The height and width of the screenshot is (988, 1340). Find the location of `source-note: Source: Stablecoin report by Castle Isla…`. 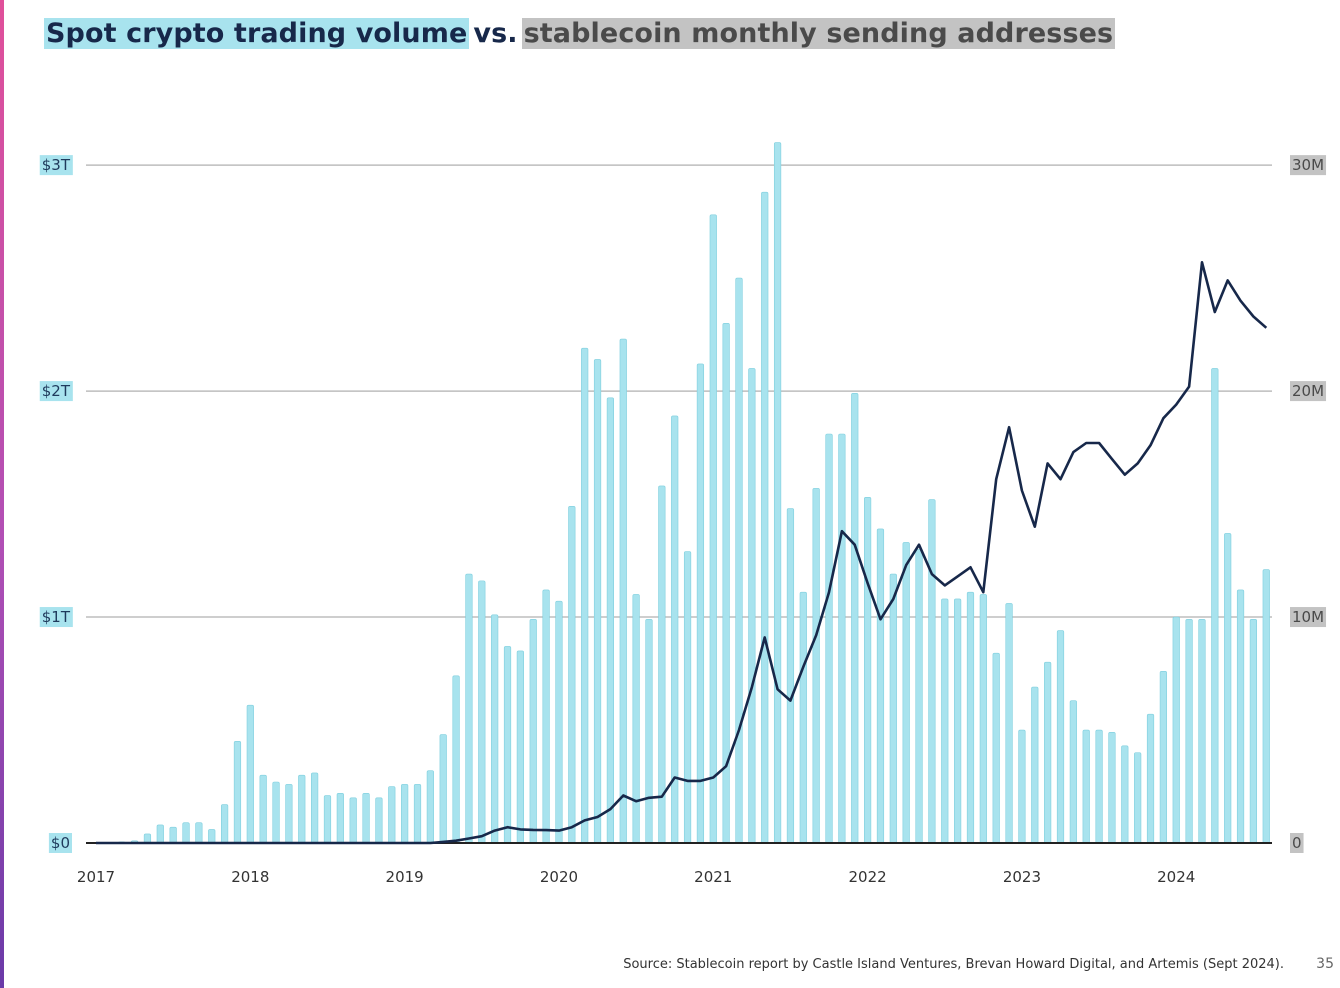

source-note: Source: Stablecoin report by Castle Isla… is located at coordinates (953, 964).